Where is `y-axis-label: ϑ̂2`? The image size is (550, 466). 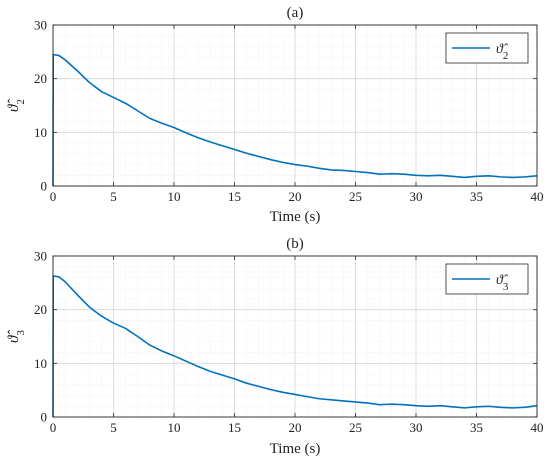 y-axis-label: ϑ̂2 is located at coordinates (16, 105).